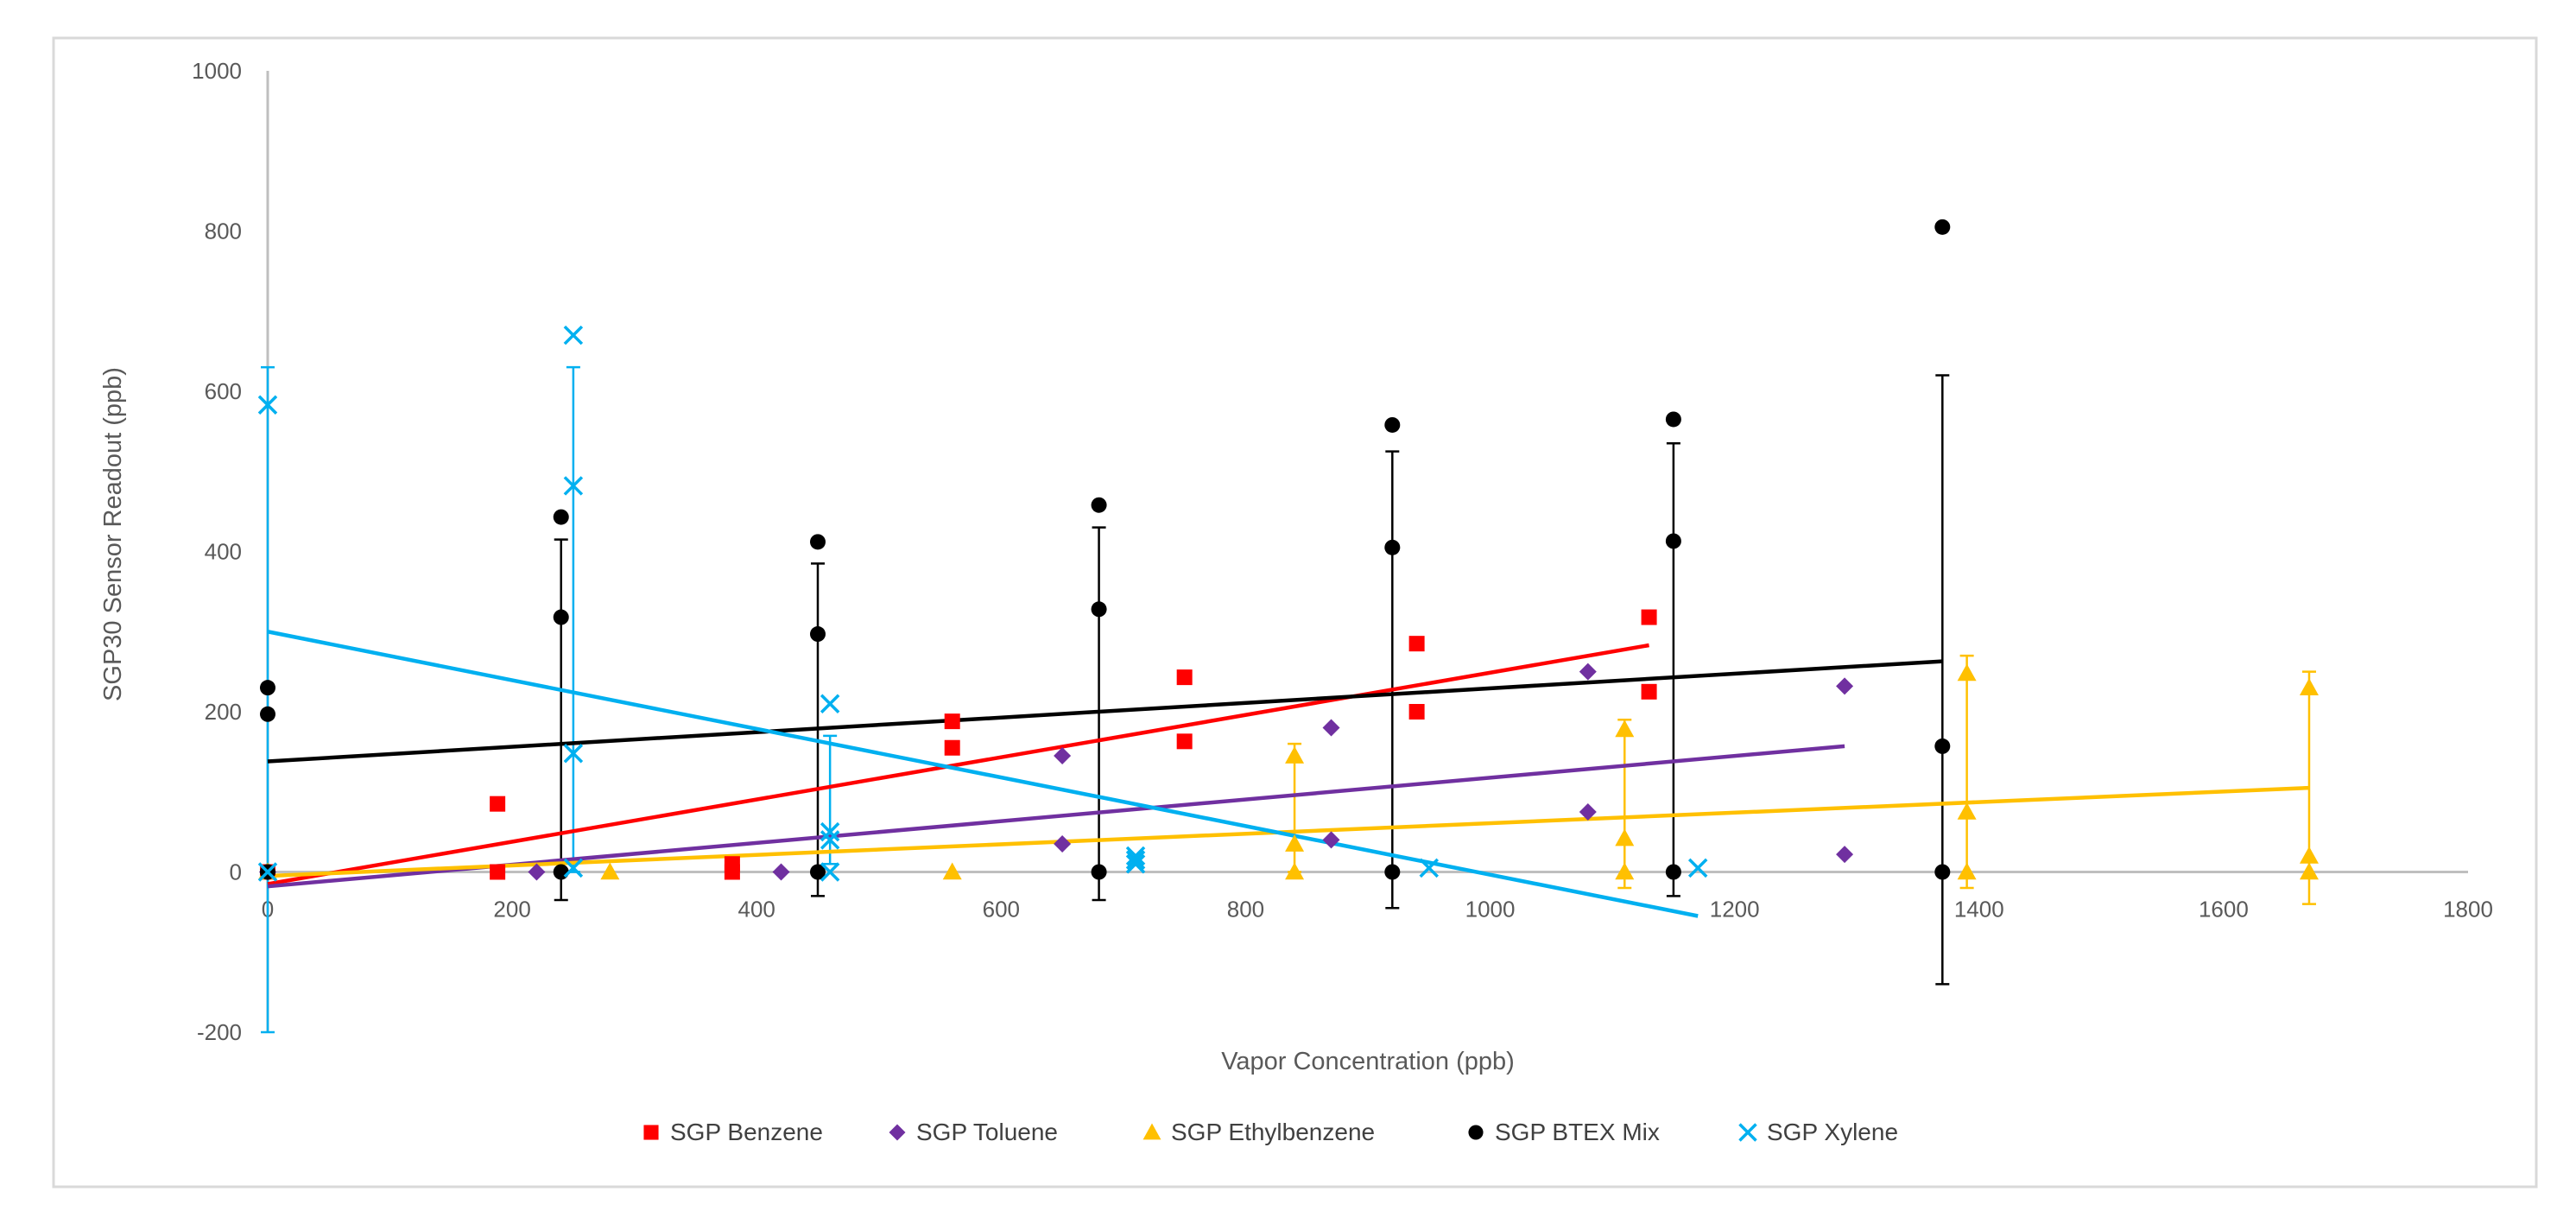 This screenshot has width=2576, height=1230. What do you see at coordinates (1001, 909) in the screenshot?
I see `x-tick-label: 600` at bounding box center [1001, 909].